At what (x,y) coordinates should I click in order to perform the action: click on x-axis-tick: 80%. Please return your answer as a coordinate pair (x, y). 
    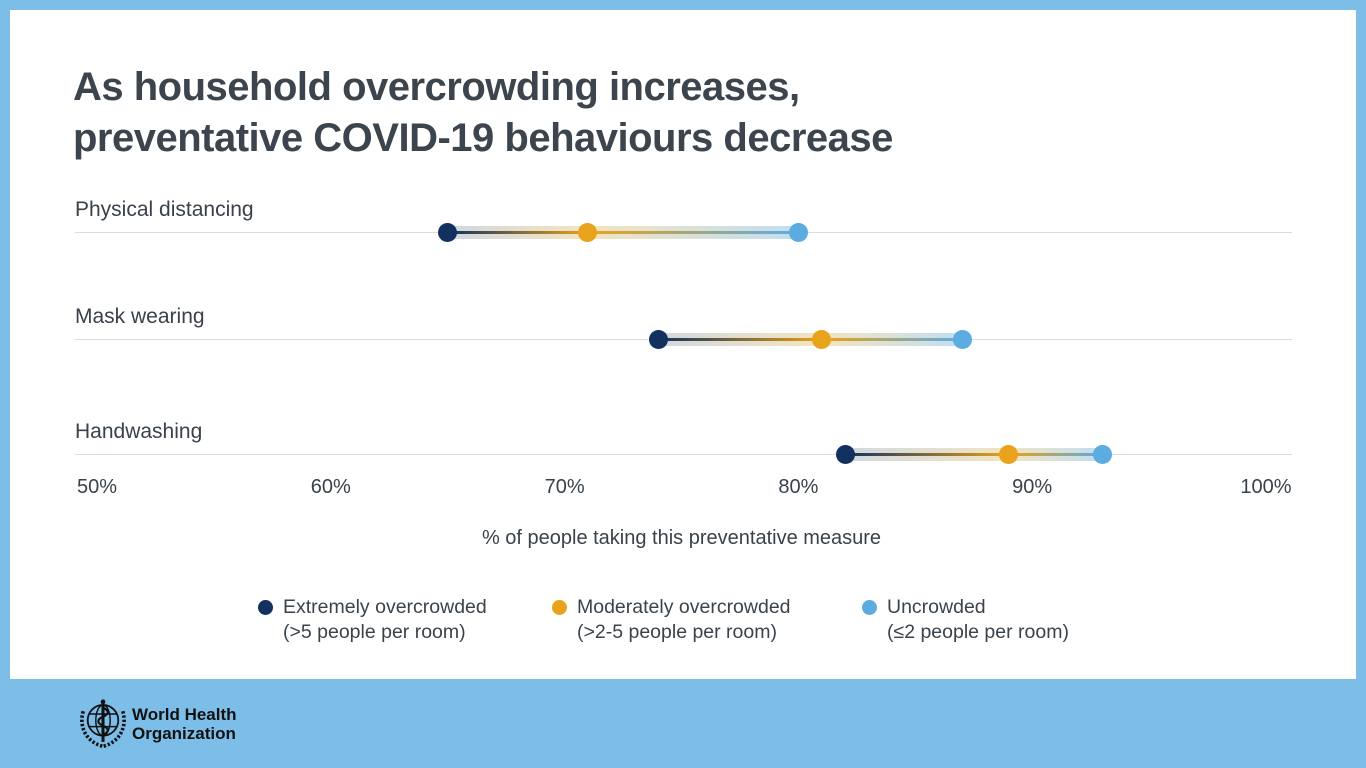
    Looking at the image, I should click on (798, 487).